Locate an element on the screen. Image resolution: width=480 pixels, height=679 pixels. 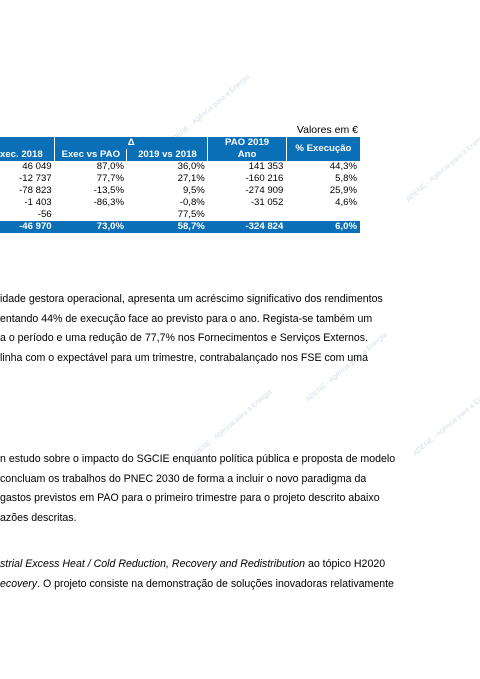
header-exec-2018: xec. 2018 is located at coordinates (21, 154).